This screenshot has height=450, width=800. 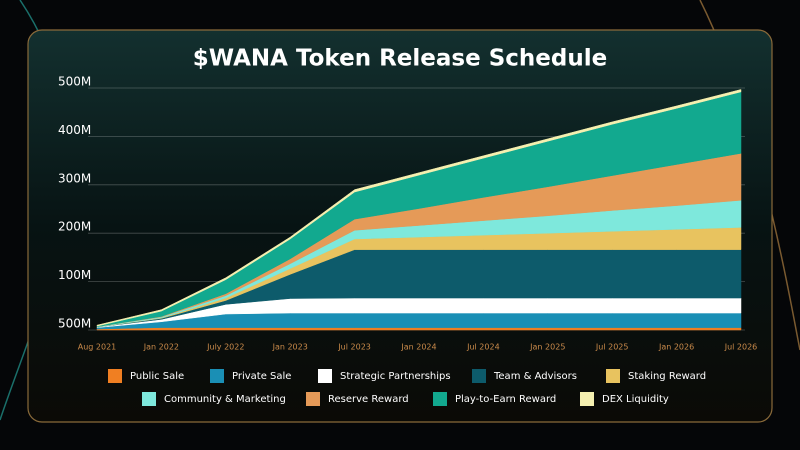 What do you see at coordinates (741, 347) in the screenshot?
I see `x-tick-label: Jul 2026` at bounding box center [741, 347].